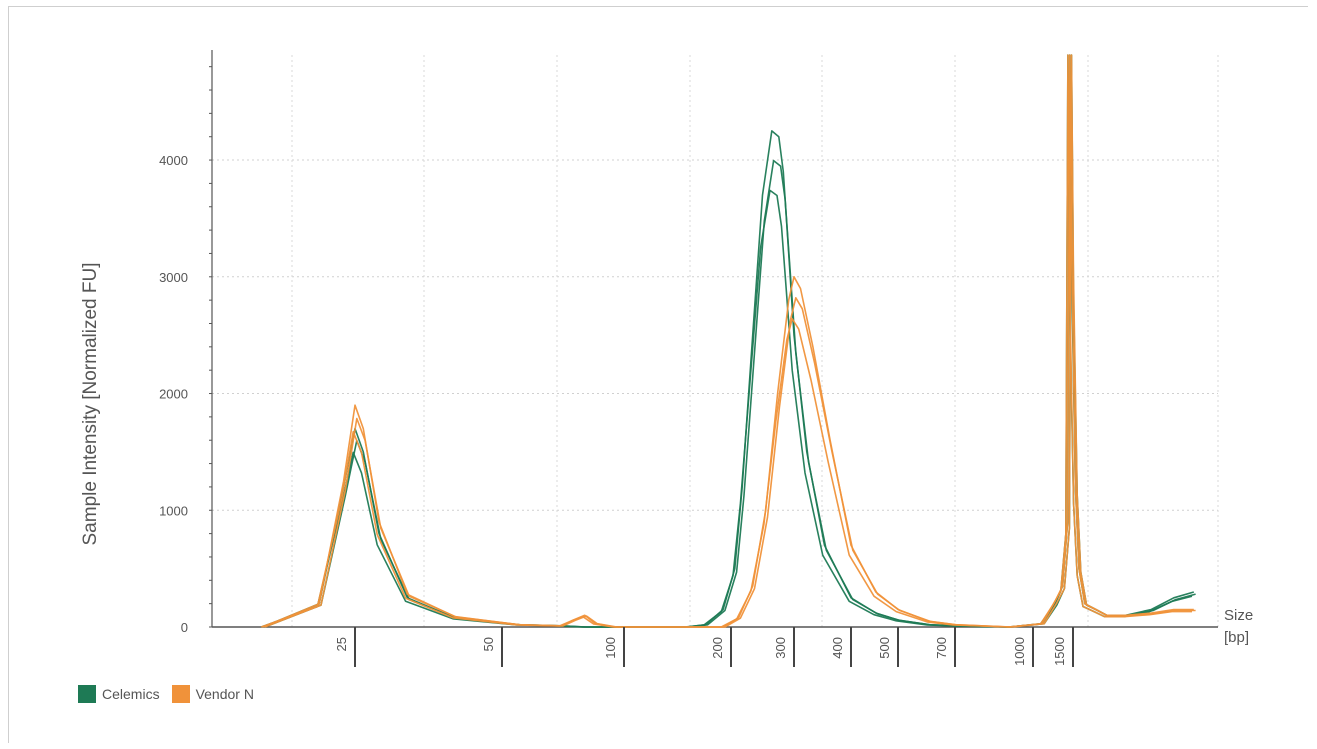  What do you see at coordinates (780, 648) in the screenshot?
I see `x-tick-label-300: 300` at bounding box center [780, 648].